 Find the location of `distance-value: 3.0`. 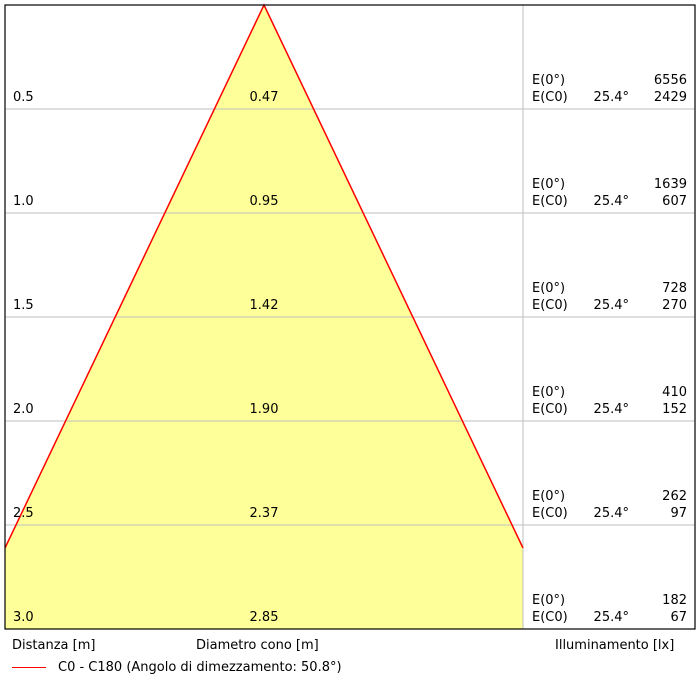

distance-value: 3.0 is located at coordinates (23, 617).